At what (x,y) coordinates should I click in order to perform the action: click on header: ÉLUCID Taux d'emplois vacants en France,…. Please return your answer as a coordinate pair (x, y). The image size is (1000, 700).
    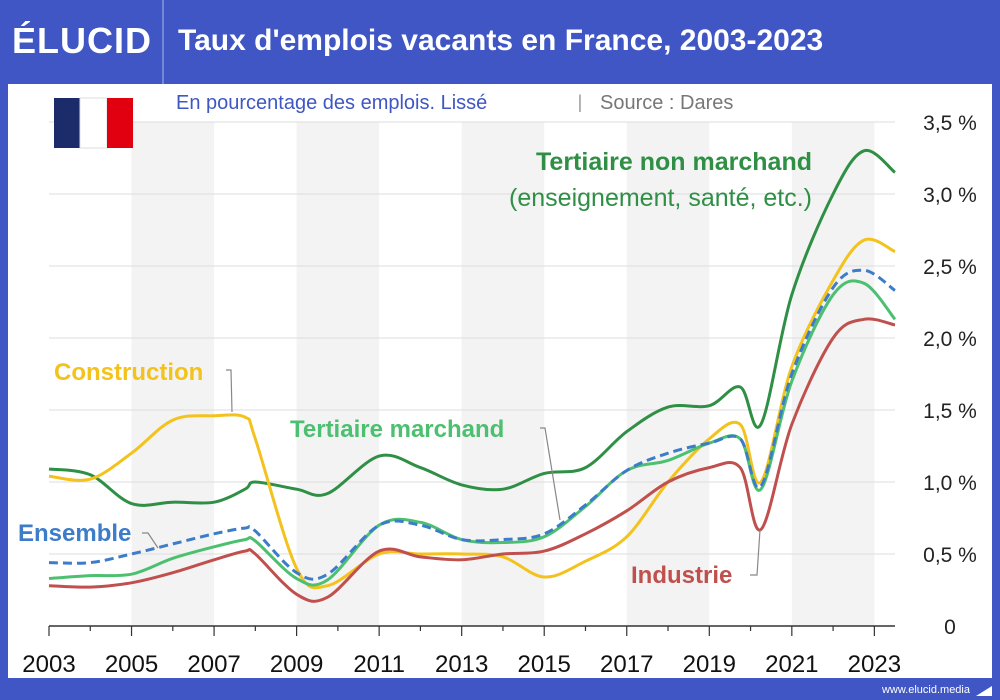
    Looking at the image, I should click on (500, 42).